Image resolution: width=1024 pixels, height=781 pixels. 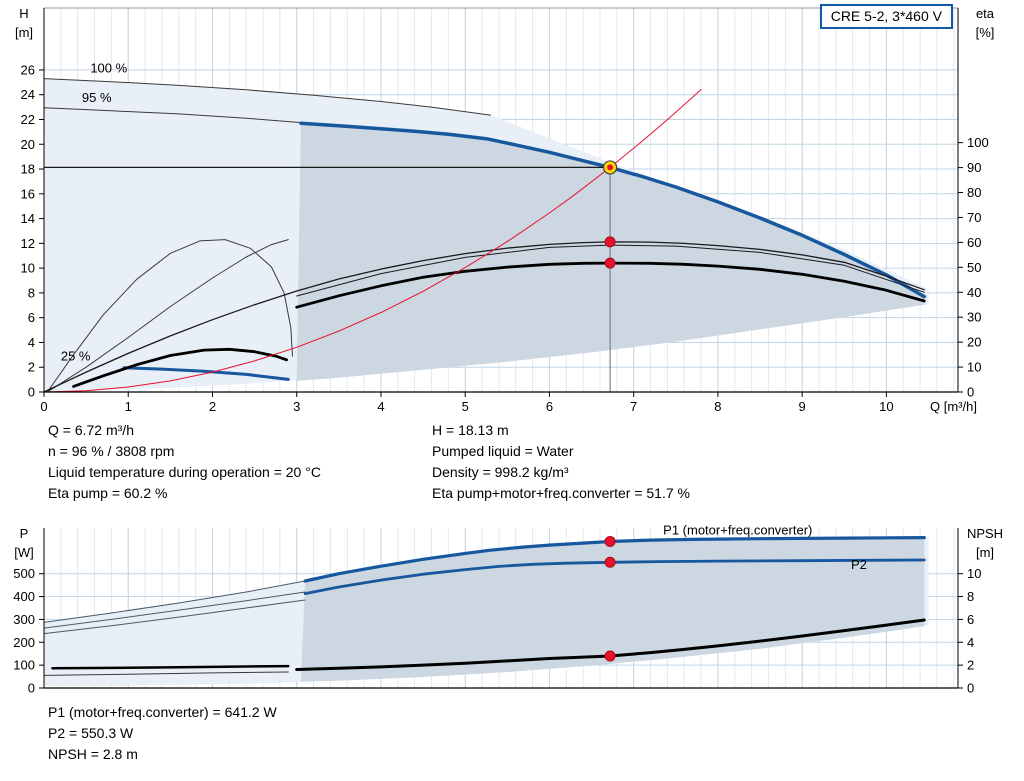 What do you see at coordinates (974, 292) in the screenshot?
I see `y-right-tick-label: 40` at bounding box center [974, 292].